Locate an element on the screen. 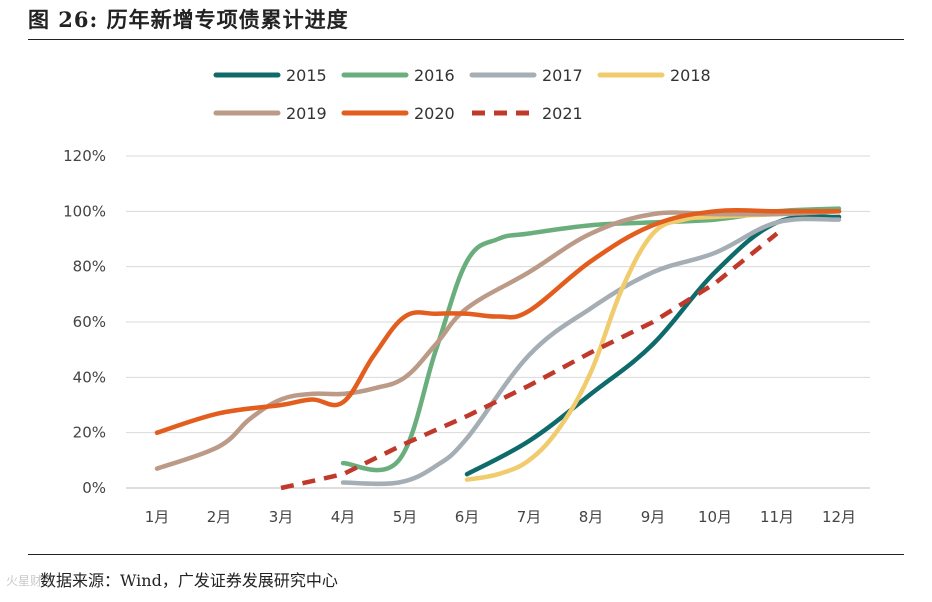  legend-label-2015: 2015 is located at coordinates (306, 75).